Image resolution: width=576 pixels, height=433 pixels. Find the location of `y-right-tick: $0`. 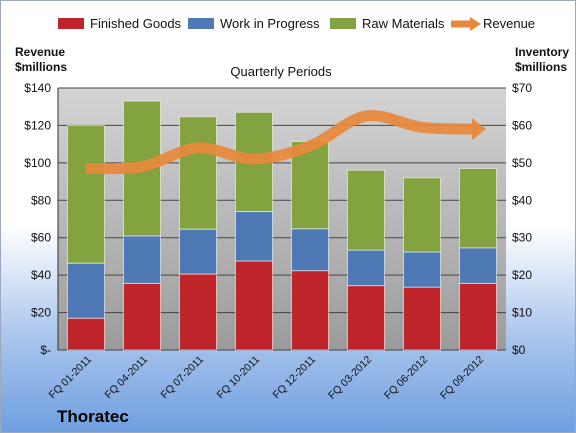

y-right-tick: $0 is located at coordinates (519, 350).